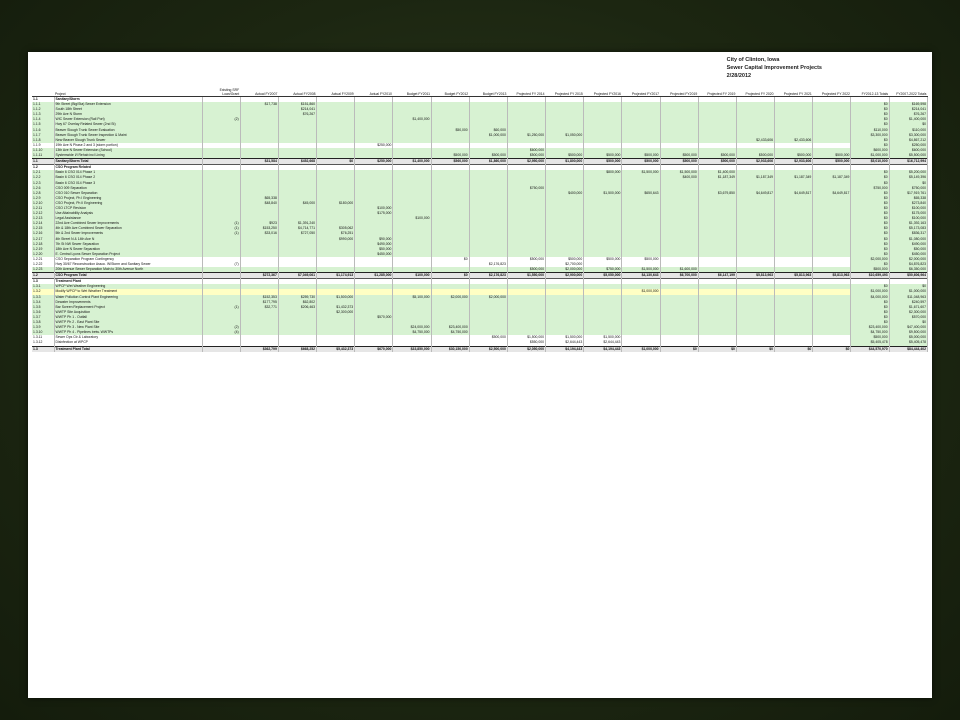  What do you see at coordinates (565, 348) in the screenshot?
I see `table-cell: $4,194,443` at bounding box center [565, 348].